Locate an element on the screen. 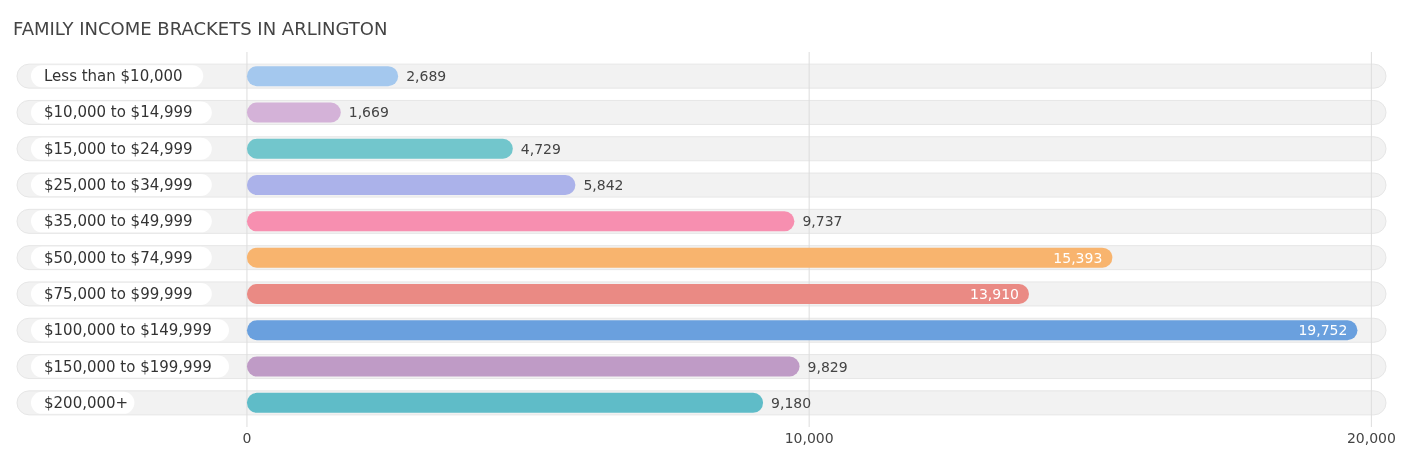  y-tick-label: Less than $10,000 is located at coordinates (113, 76).